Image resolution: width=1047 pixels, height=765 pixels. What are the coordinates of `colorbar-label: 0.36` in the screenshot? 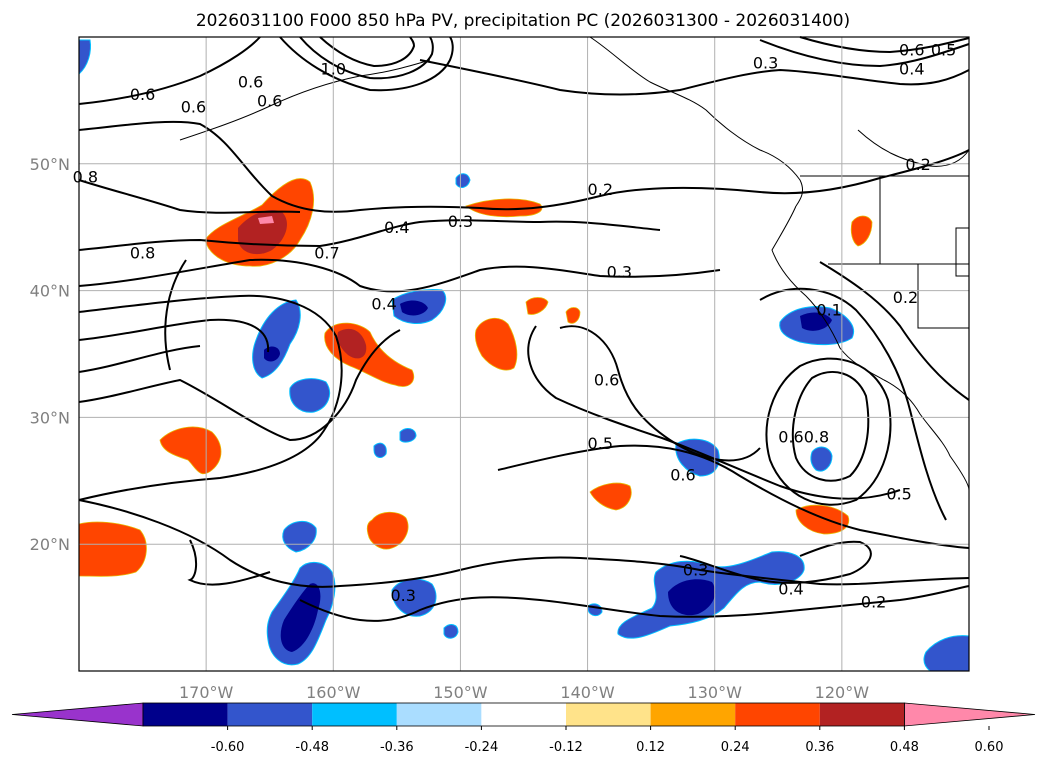 It's located at (819, 747).